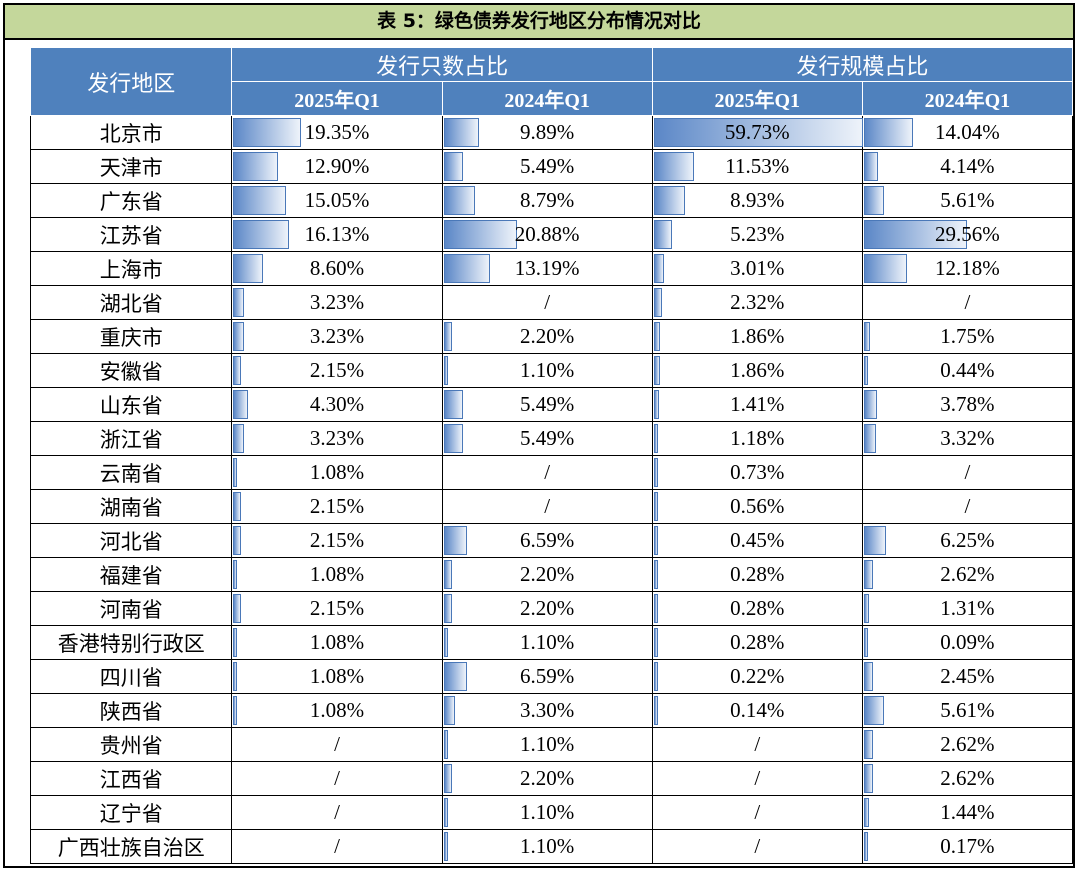 This screenshot has height=871, width=1080. What do you see at coordinates (551, 574) in the screenshot?
I see `table-row: 福建省 1.08% 2.20% 0.28% 2.62%` at bounding box center [551, 574].